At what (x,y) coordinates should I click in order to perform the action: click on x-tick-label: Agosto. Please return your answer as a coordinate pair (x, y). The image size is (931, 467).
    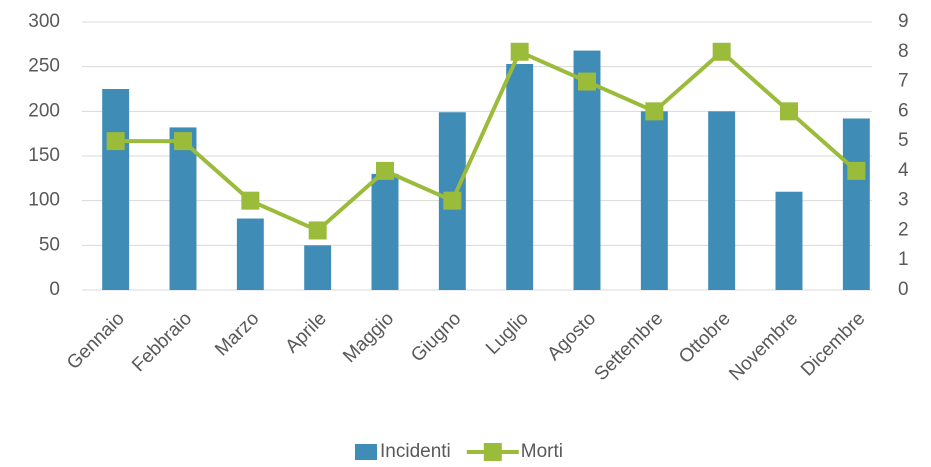
    Looking at the image, I should click on (571, 336).